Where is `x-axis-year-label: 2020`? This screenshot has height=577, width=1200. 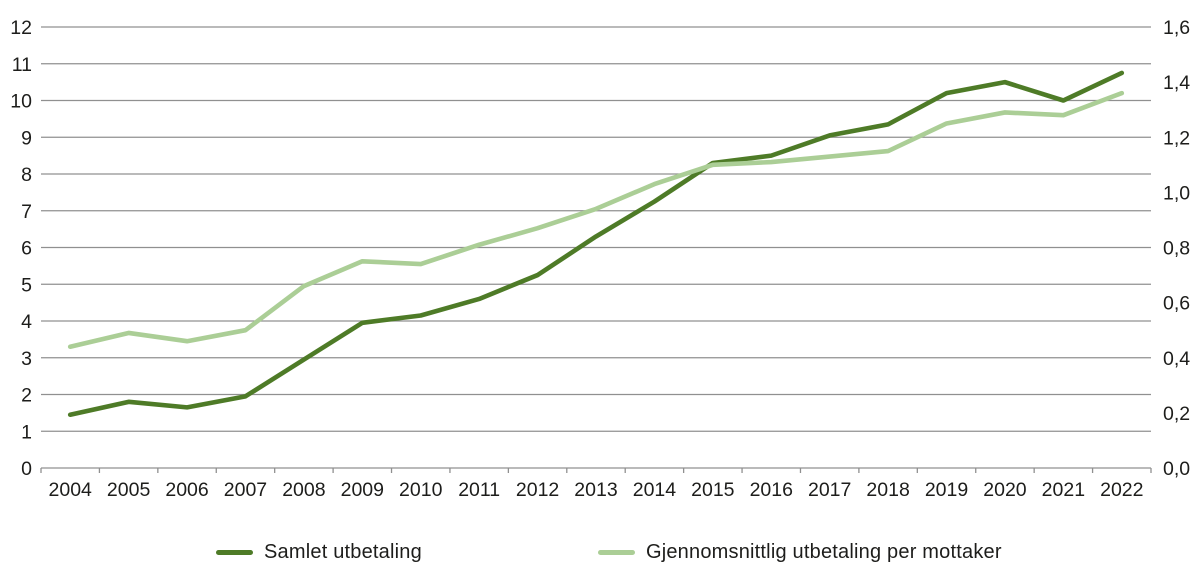
x-axis-year-label: 2020 is located at coordinates (1005, 490).